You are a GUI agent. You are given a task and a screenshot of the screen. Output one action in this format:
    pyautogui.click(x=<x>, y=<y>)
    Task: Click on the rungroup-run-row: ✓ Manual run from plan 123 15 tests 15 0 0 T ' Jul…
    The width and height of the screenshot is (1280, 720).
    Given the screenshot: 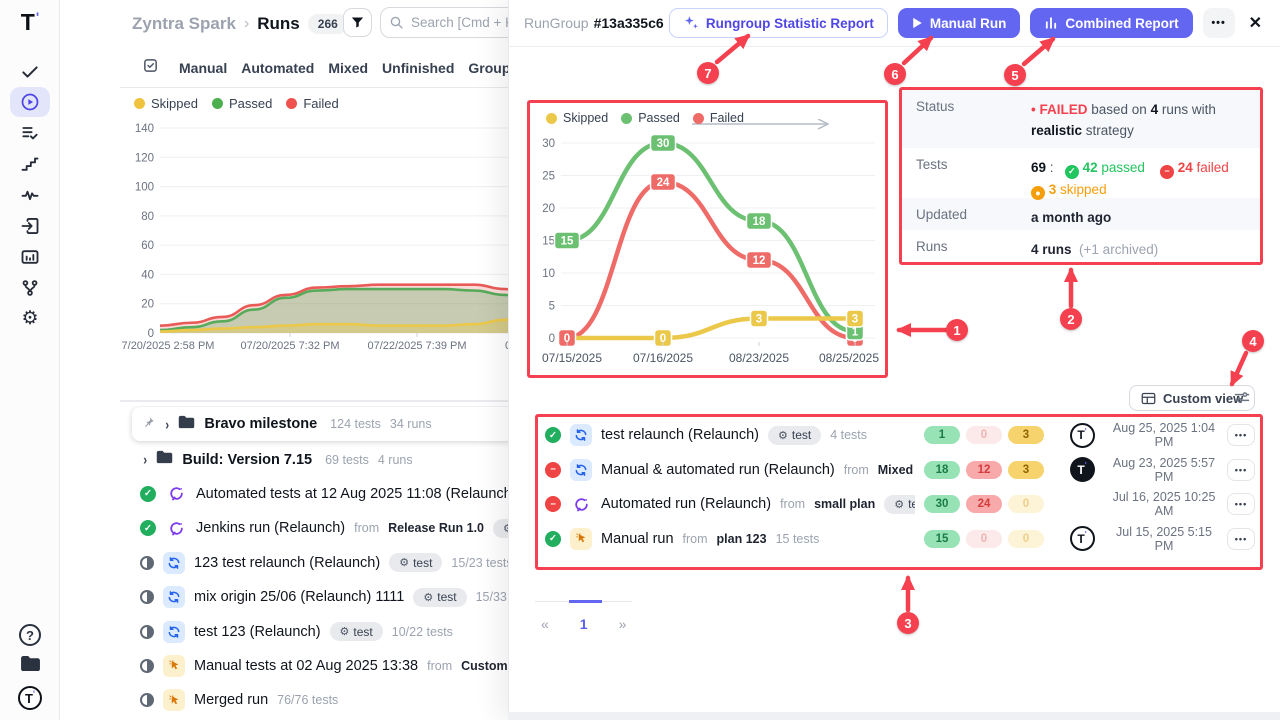 What is the action you would take?
    pyautogui.click(x=899, y=539)
    